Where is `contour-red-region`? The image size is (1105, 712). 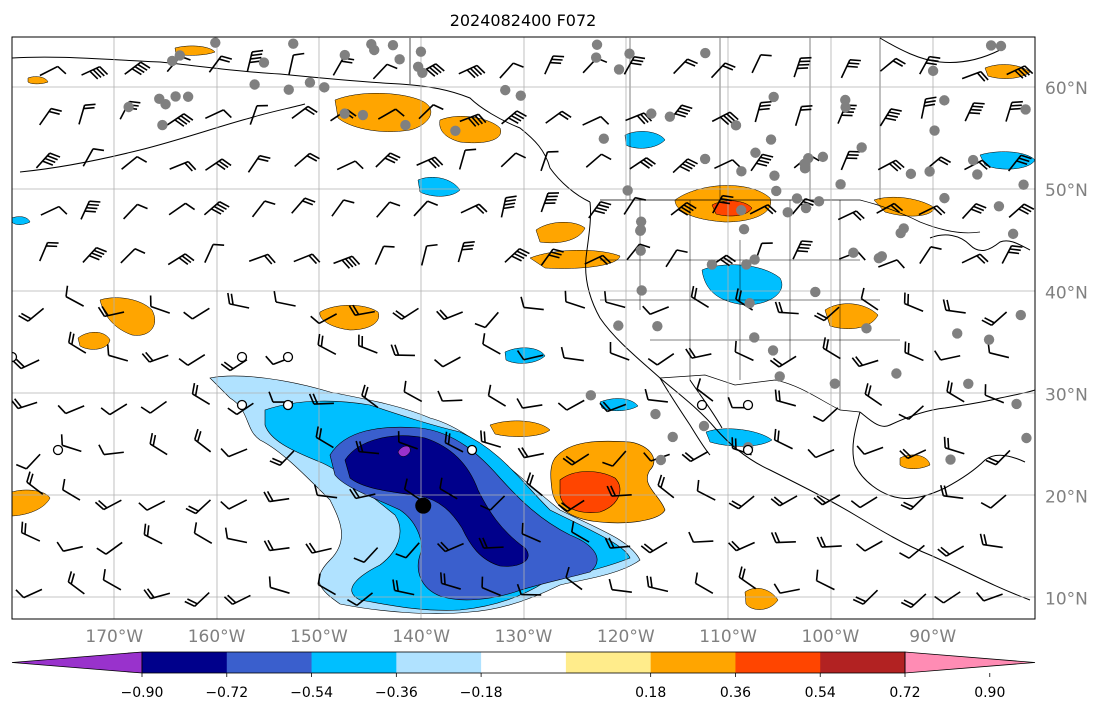
contour-red-region is located at coordinates (590, 492).